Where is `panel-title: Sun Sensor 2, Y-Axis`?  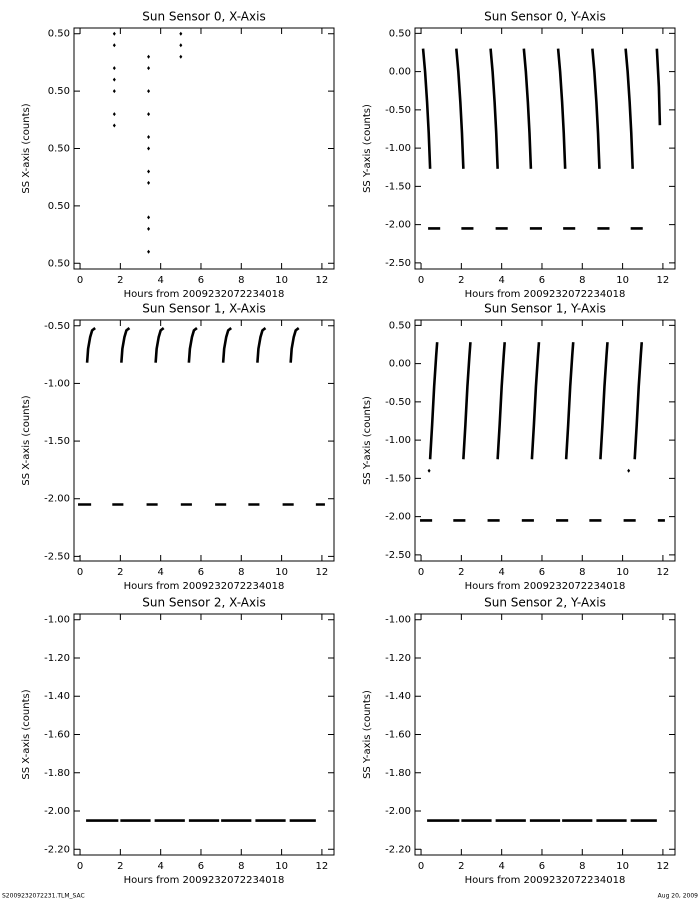
panel-title: Sun Sensor 2, Y-Axis is located at coordinates (545, 603).